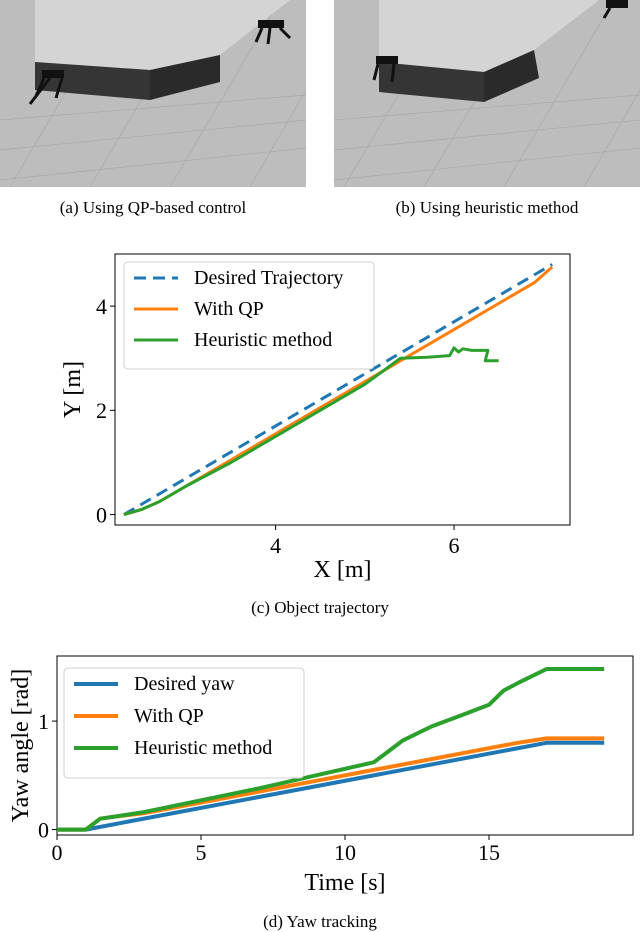  What do you see at coordinates (345, 852) in the screenshot?
I see `x-tick-label: 10` at bounding box center [345, 852].